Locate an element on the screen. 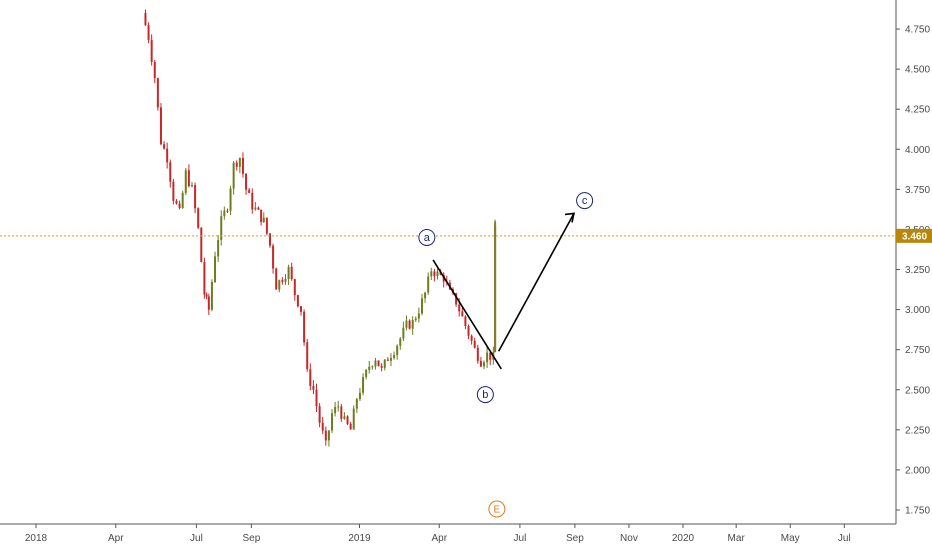 This screenshot has height=550, width=932. earnings-label: E is located at coordinates (497, 510).